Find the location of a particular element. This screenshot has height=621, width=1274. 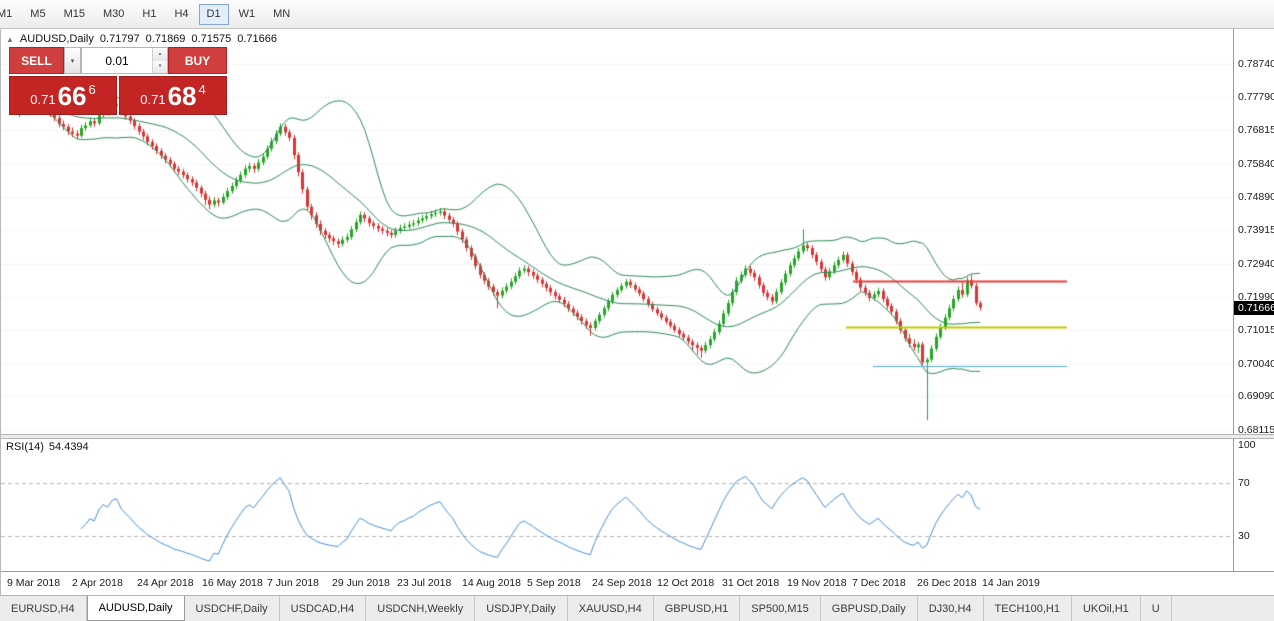

date-axis-label: 5 Sep 2018 is located at coordinates (554, 583).